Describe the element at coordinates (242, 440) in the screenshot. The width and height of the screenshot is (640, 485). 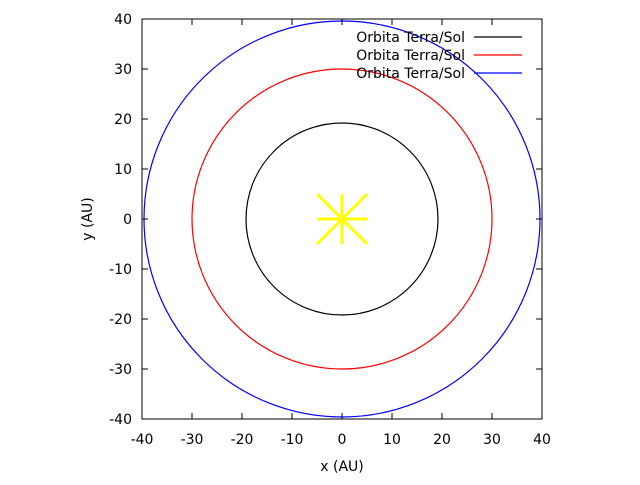
I see `x-tick-label-2: -20` at that location.